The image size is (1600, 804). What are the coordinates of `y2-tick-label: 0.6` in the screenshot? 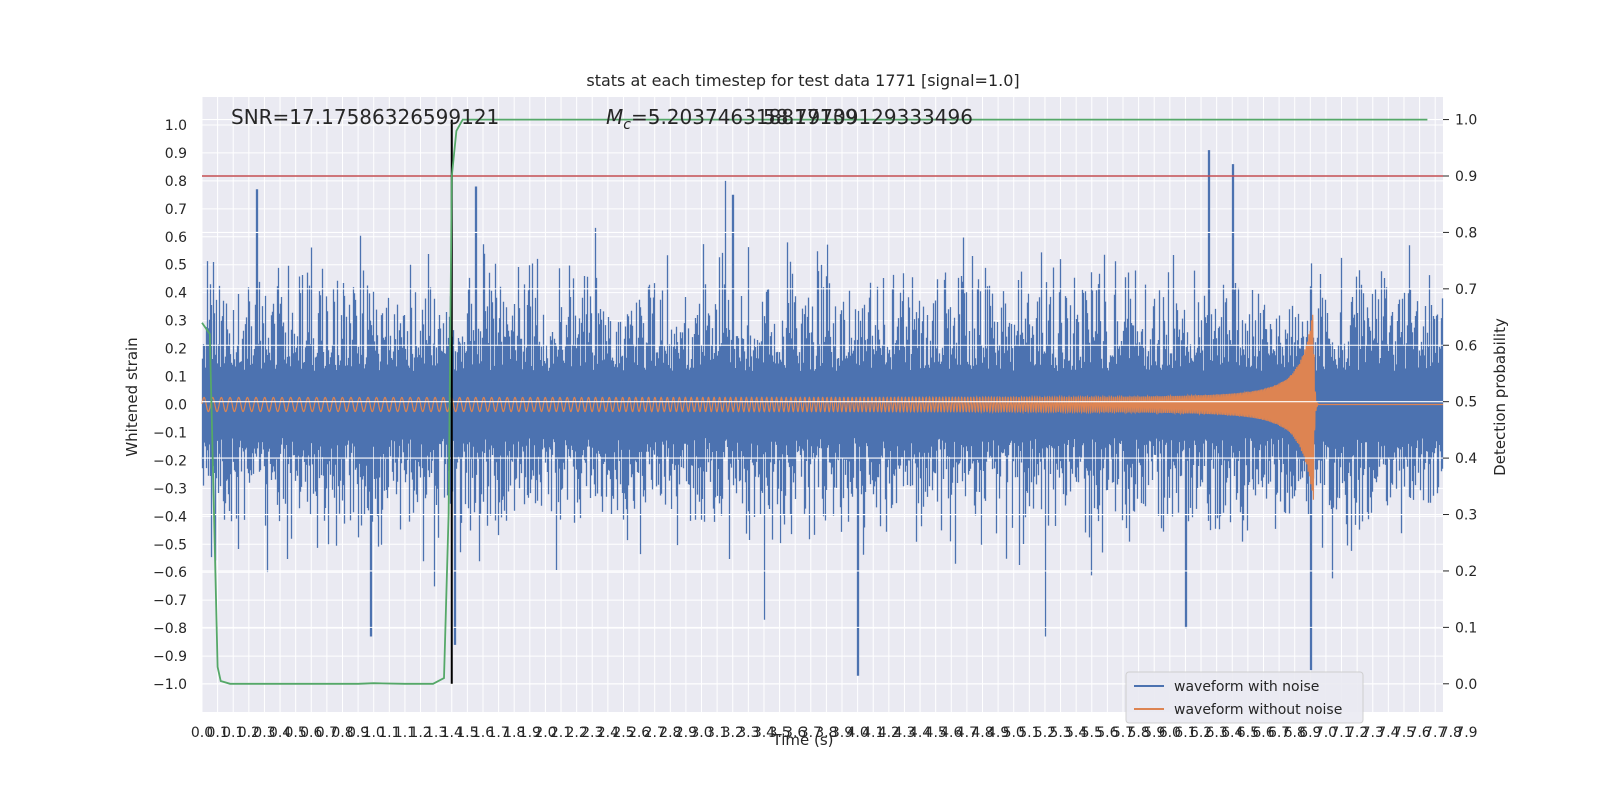 It's located at (1466, 346).